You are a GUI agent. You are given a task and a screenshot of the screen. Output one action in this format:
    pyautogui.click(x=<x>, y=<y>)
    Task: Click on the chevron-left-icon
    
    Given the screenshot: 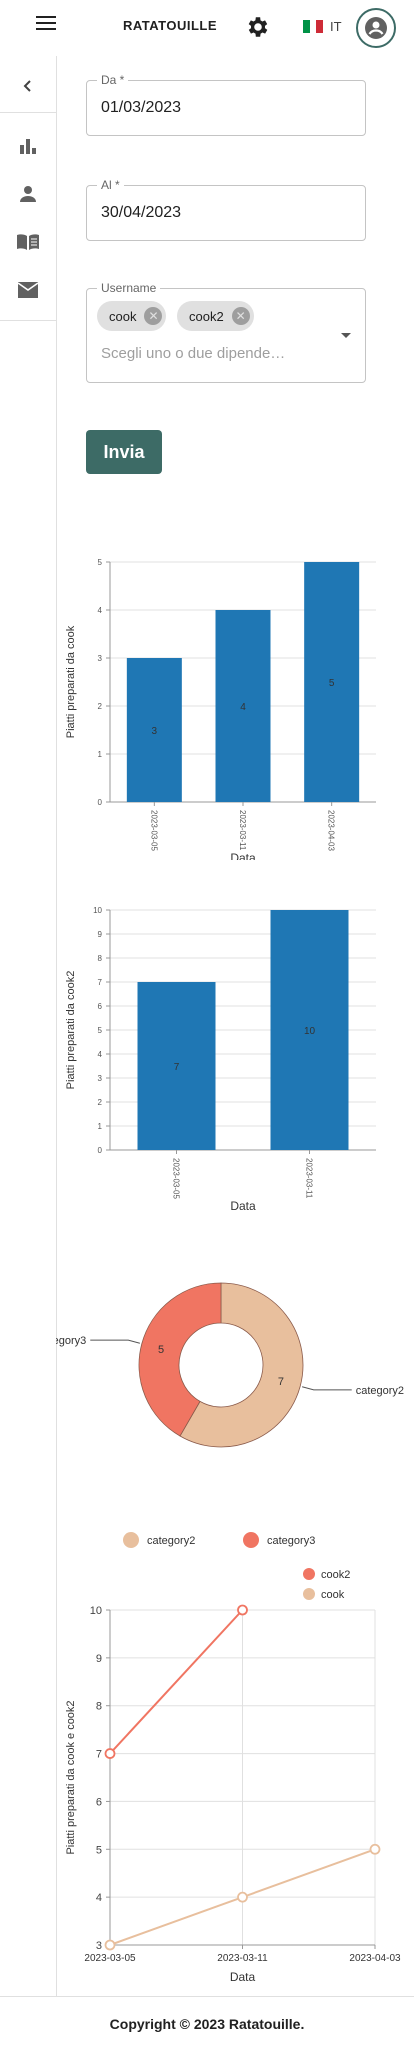 What is the action you would take?
    pyautogui.click(x=28, y=86)
    